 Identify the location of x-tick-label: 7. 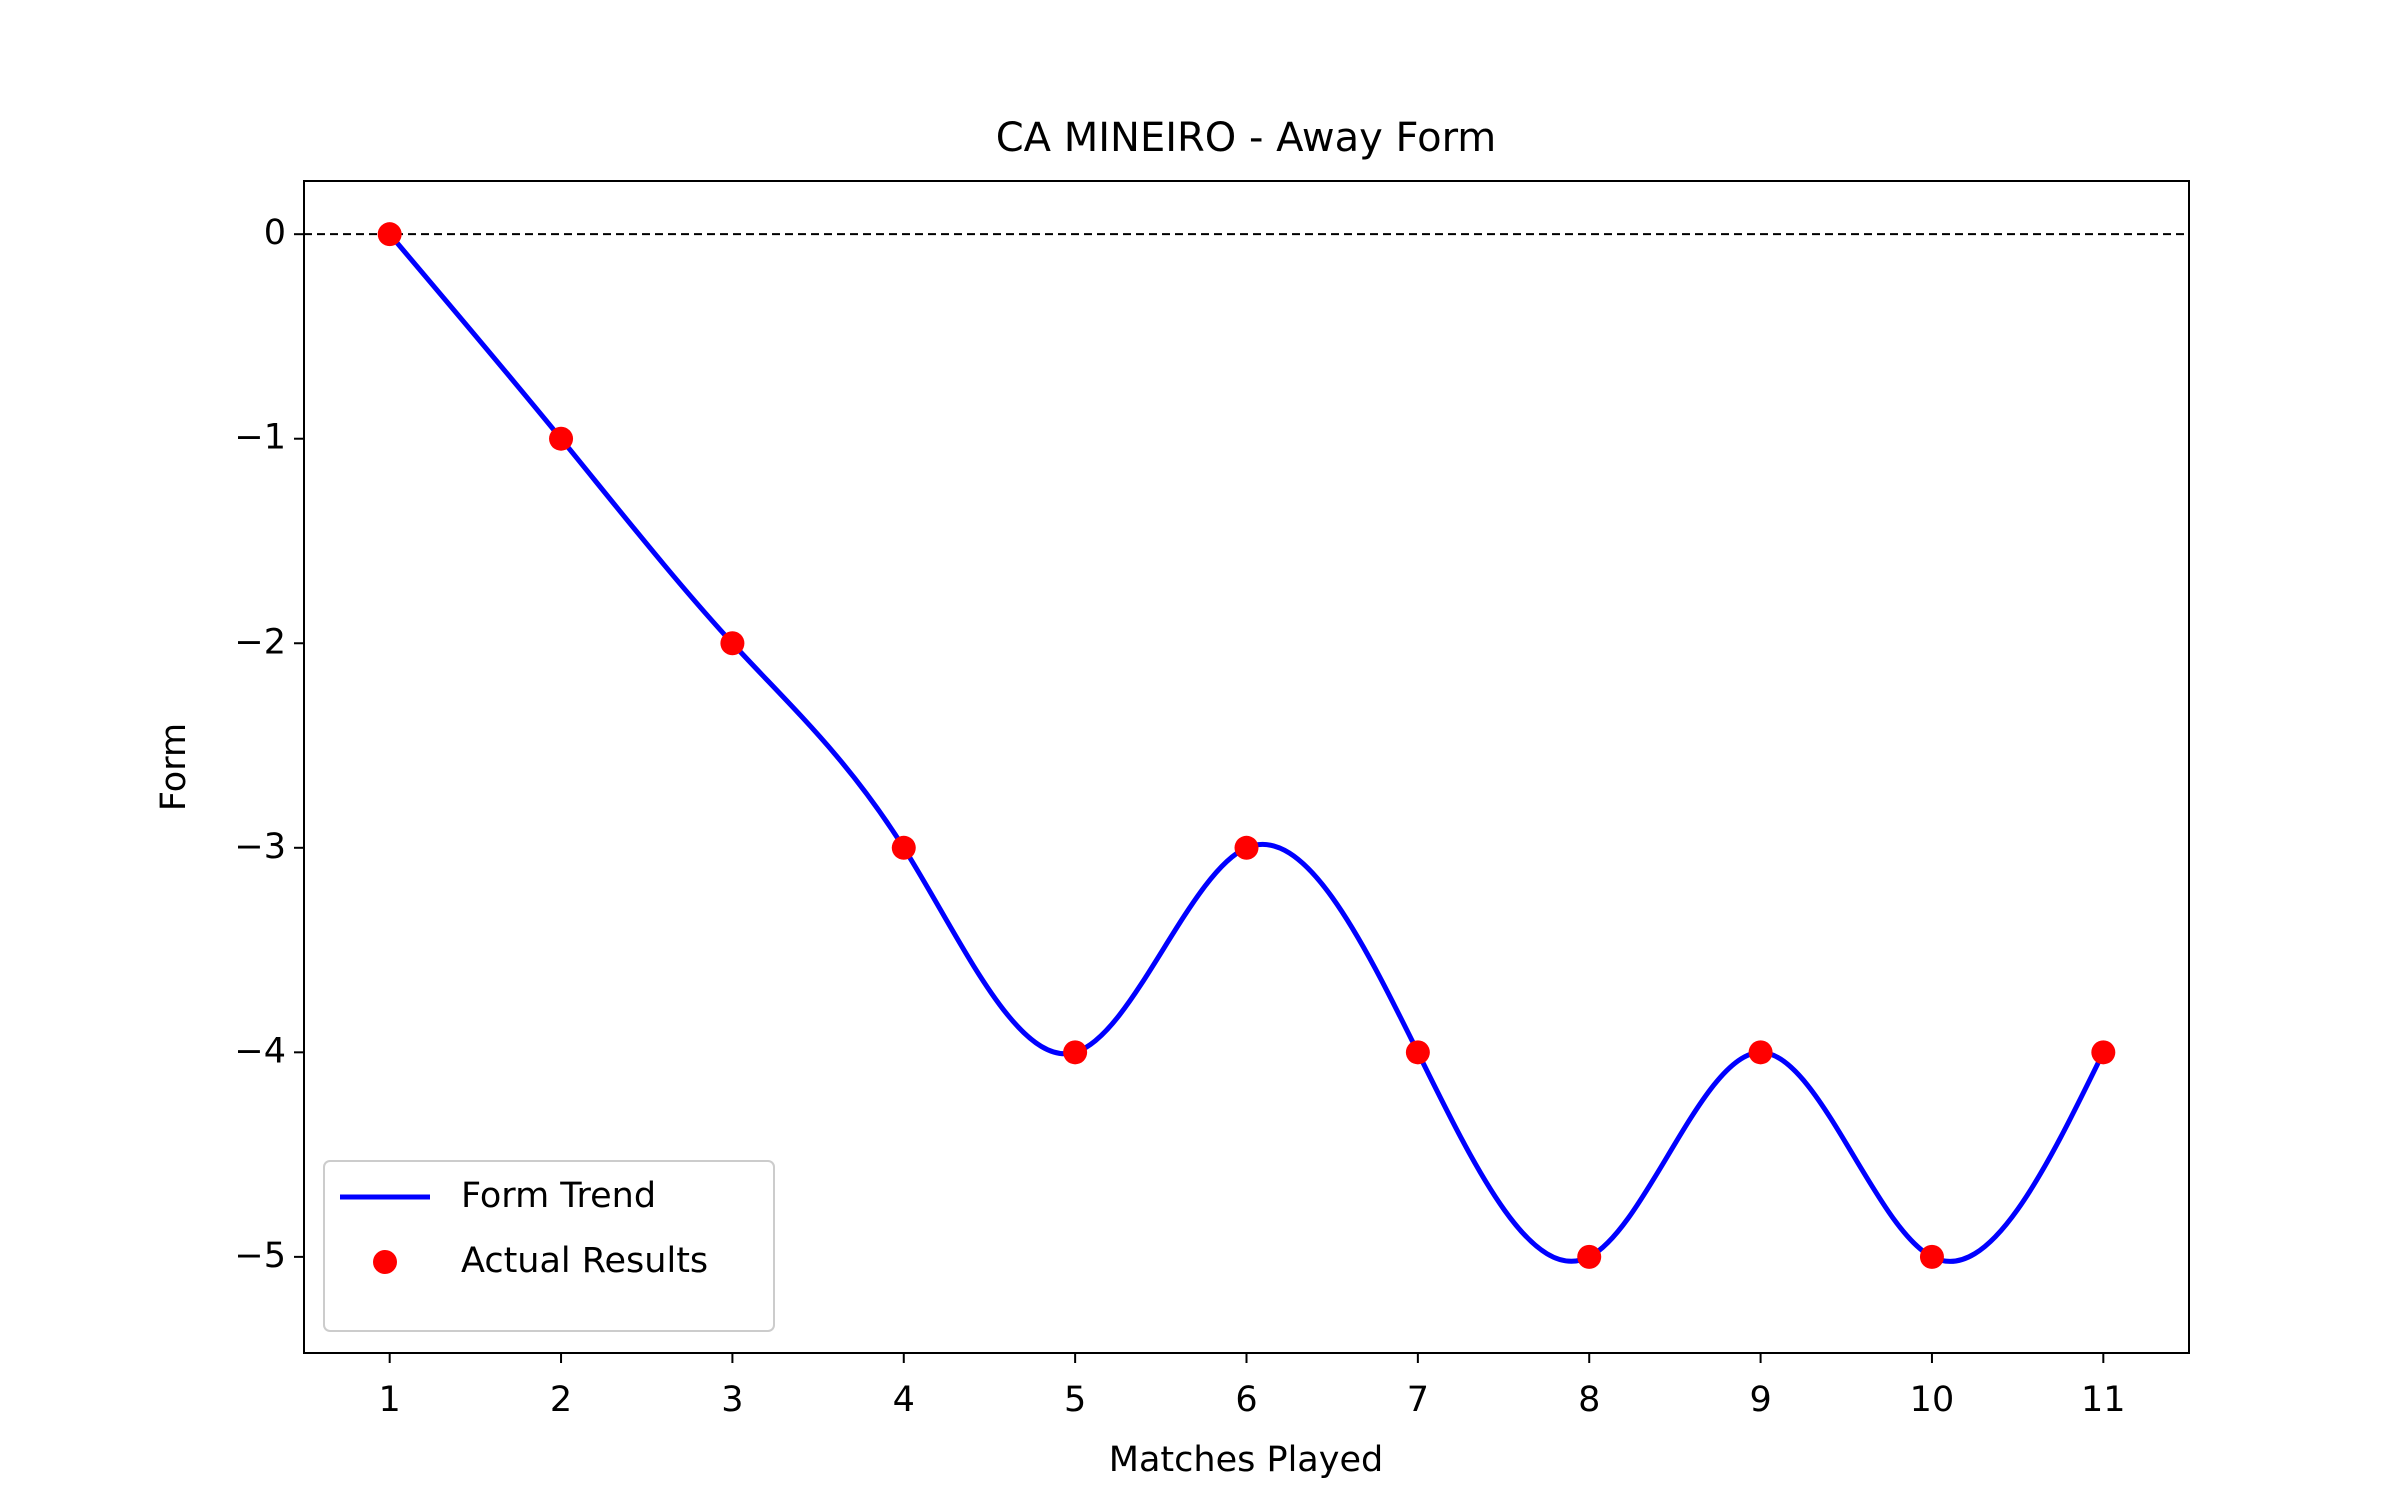
(1418, 1400).